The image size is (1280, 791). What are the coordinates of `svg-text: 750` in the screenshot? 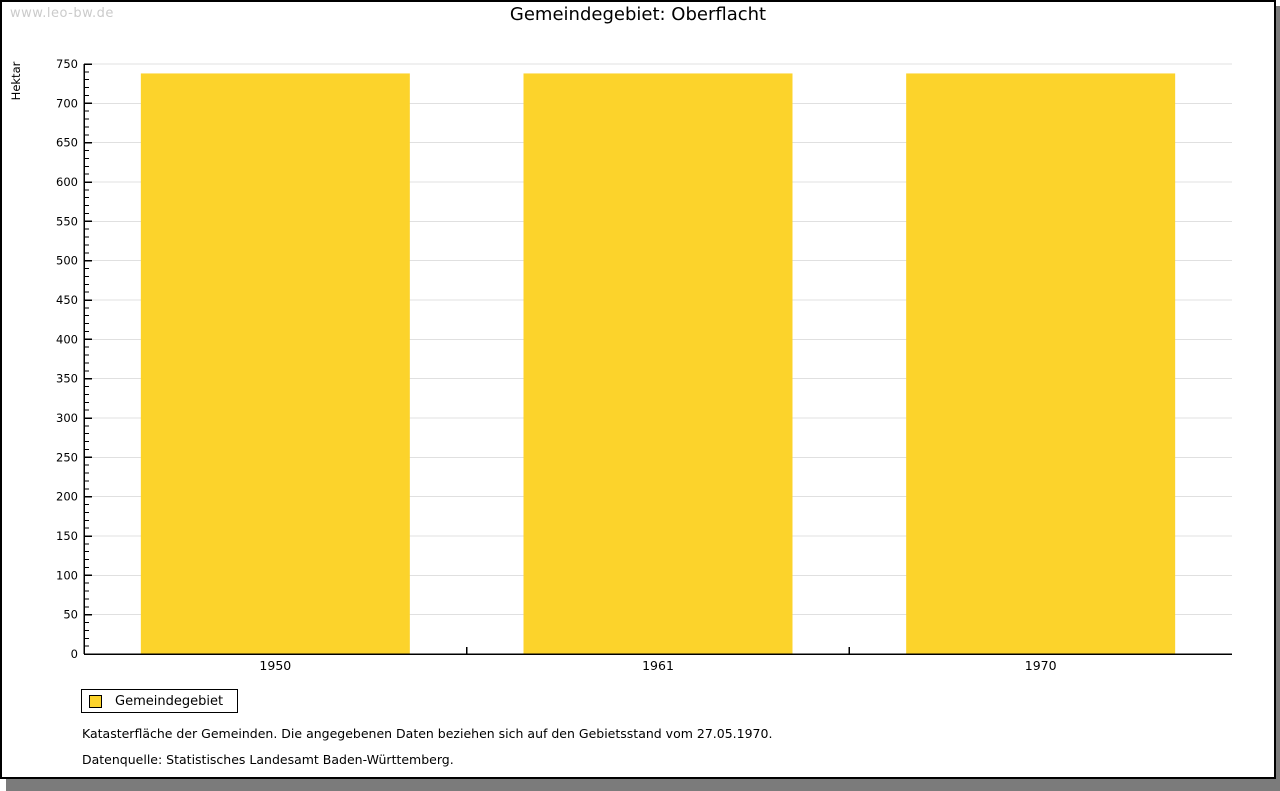 It's located at (67, 64).